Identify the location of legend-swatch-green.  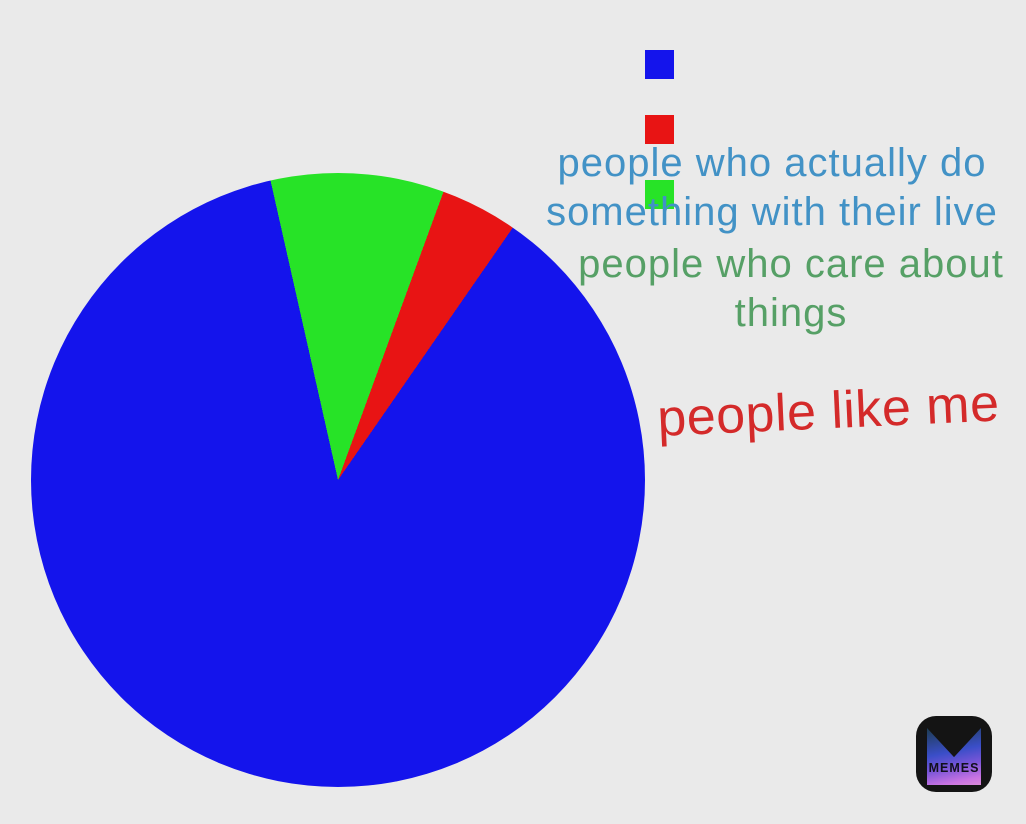
(659, 194).